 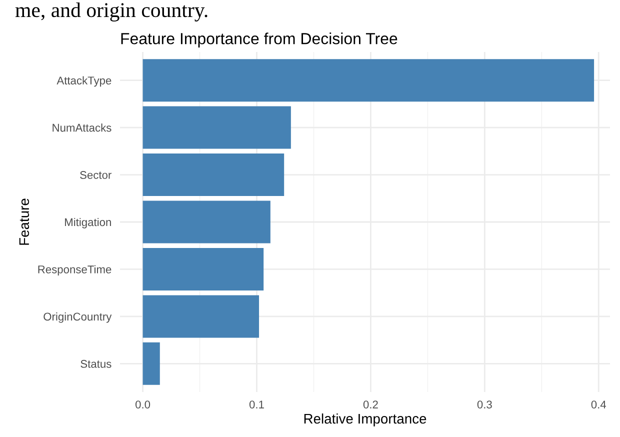 What do you see at coordinates (82, 128) in the screenshot?
I see `y-tick-label: NumAttacks` at bounding box center [82, 128].